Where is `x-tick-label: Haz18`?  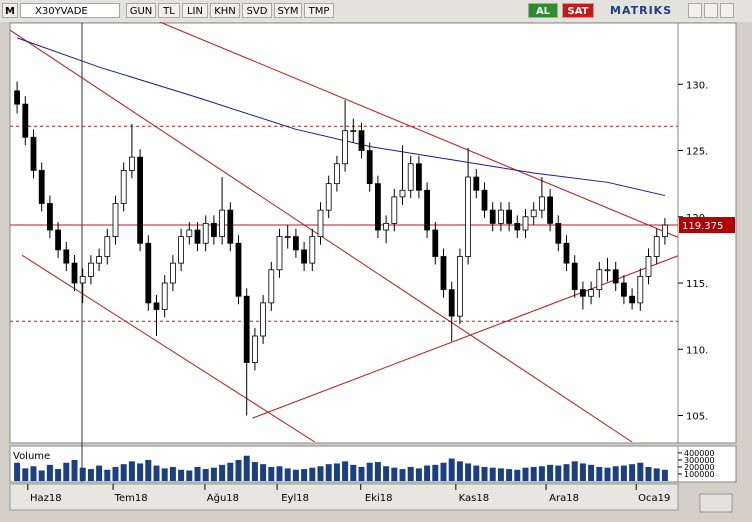 x-tick-label: Haz18 is located at coordinates (46, 498).